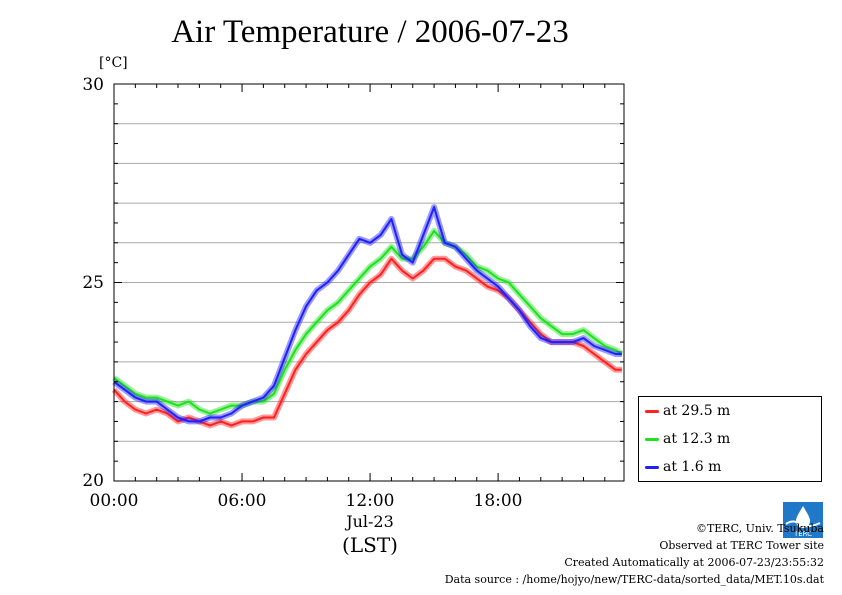 This screenshot has height=595, width=842. I want to click on legend-label-12-3m: at 12.3 m, so click(697, 439).